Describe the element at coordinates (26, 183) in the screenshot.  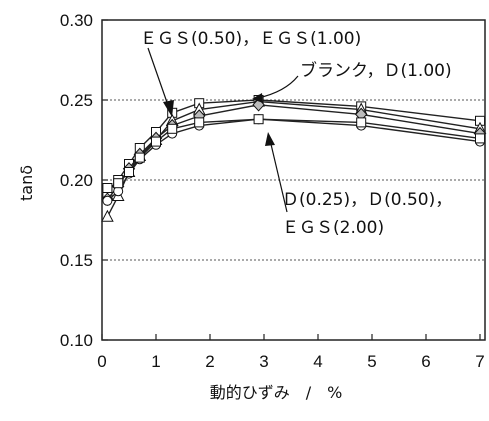
I see `y-axis-title: tanδ` at that location.